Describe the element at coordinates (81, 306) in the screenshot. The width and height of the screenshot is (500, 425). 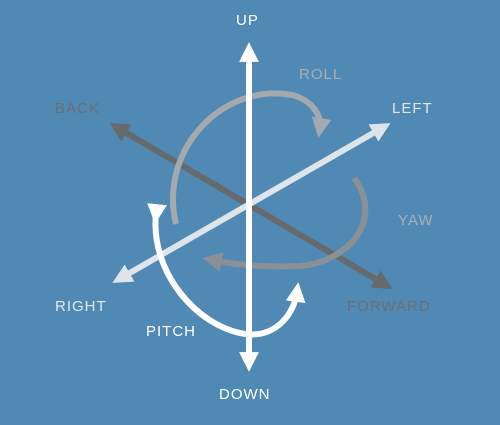
I see `right-label: RIGHT` at that location.